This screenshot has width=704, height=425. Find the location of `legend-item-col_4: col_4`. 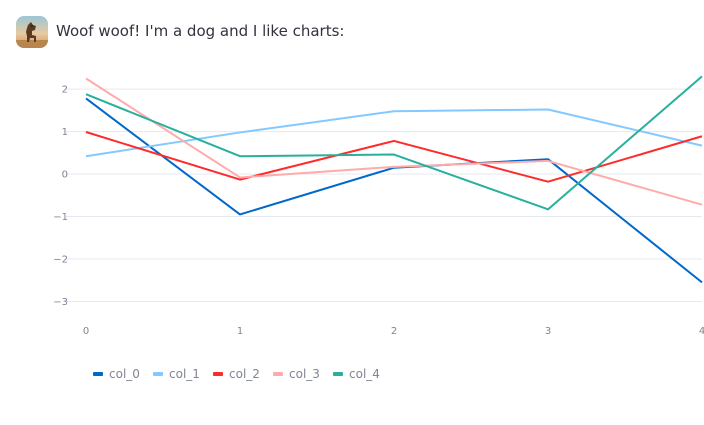

legend-item-col_4: col_4 is located at coordinates (356, 374).